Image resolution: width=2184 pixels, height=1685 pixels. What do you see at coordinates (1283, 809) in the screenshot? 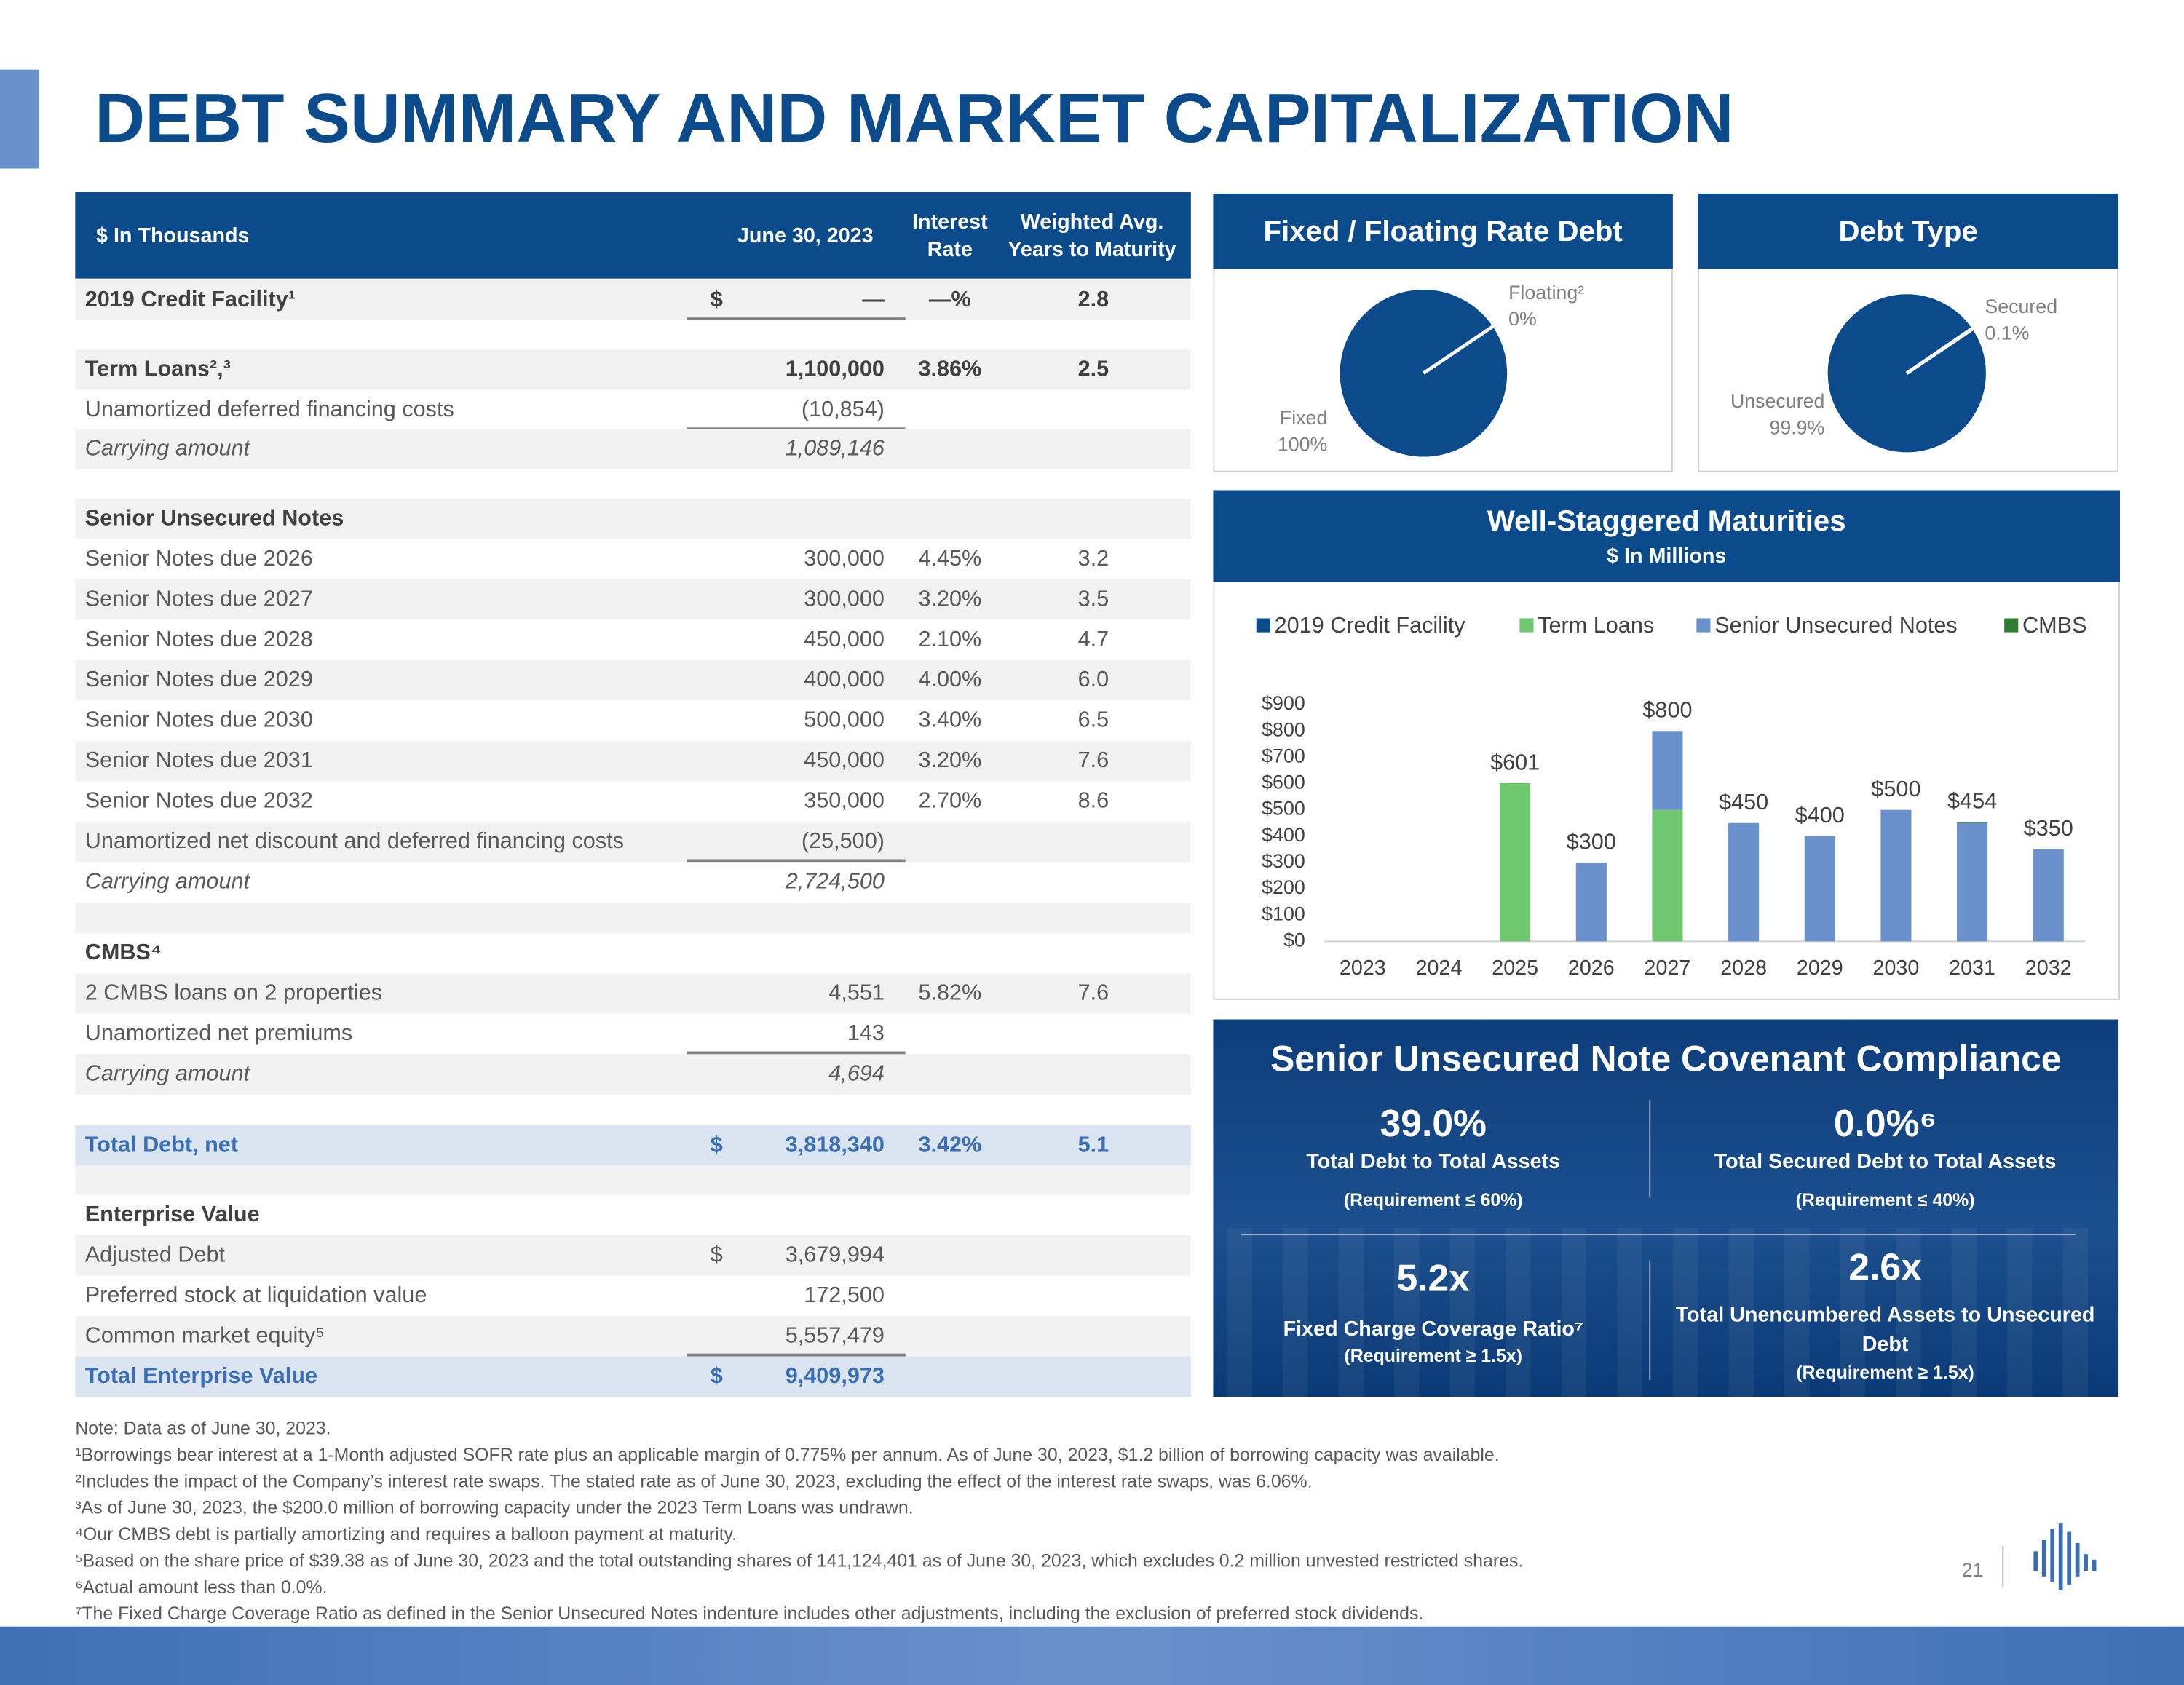
I see `y-tick-label: $500` at bounding box center [1283, 809].